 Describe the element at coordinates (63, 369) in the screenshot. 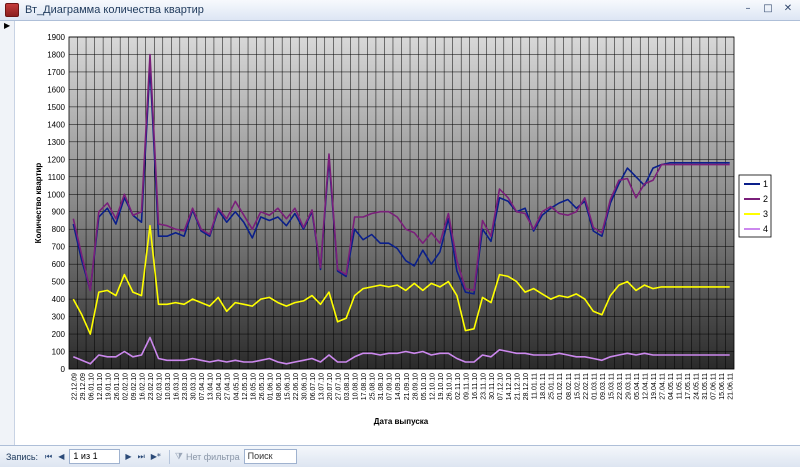

I see `y-tick-label: 0` at that location.